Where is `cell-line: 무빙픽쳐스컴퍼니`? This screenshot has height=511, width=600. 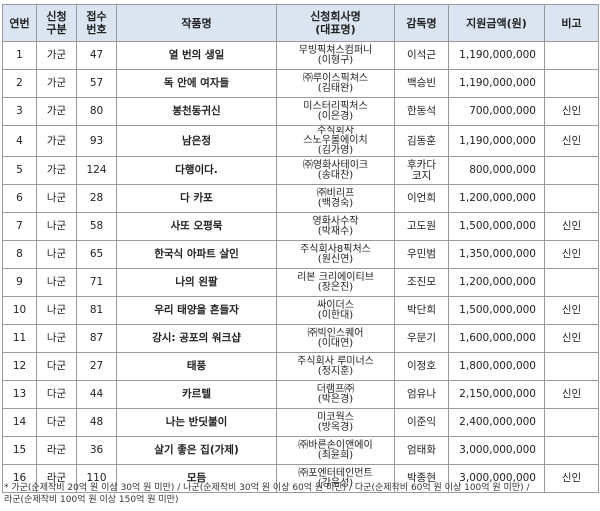 cell-line: 무빙픽쳐스컴퍼니 is located at coordinates (335, 50).